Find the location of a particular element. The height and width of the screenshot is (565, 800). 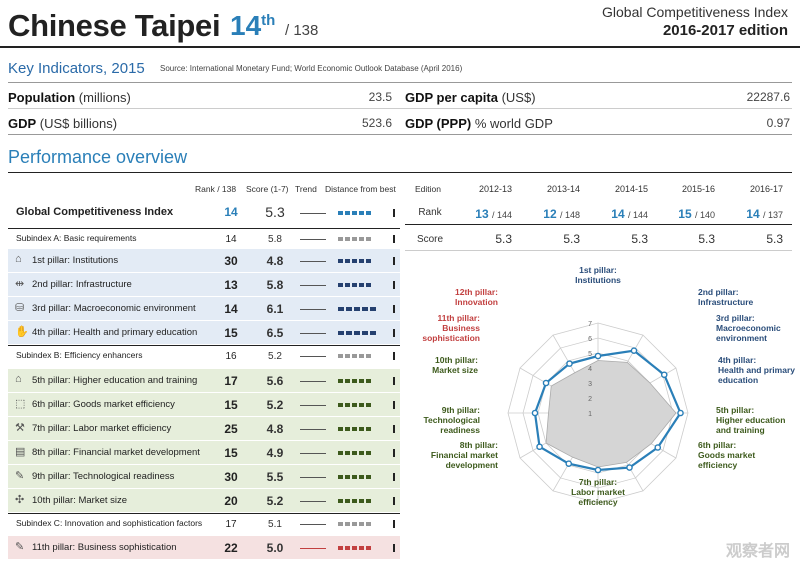

radar-axis-label-line: 5th pillar: is located at coordinates (735, 410).